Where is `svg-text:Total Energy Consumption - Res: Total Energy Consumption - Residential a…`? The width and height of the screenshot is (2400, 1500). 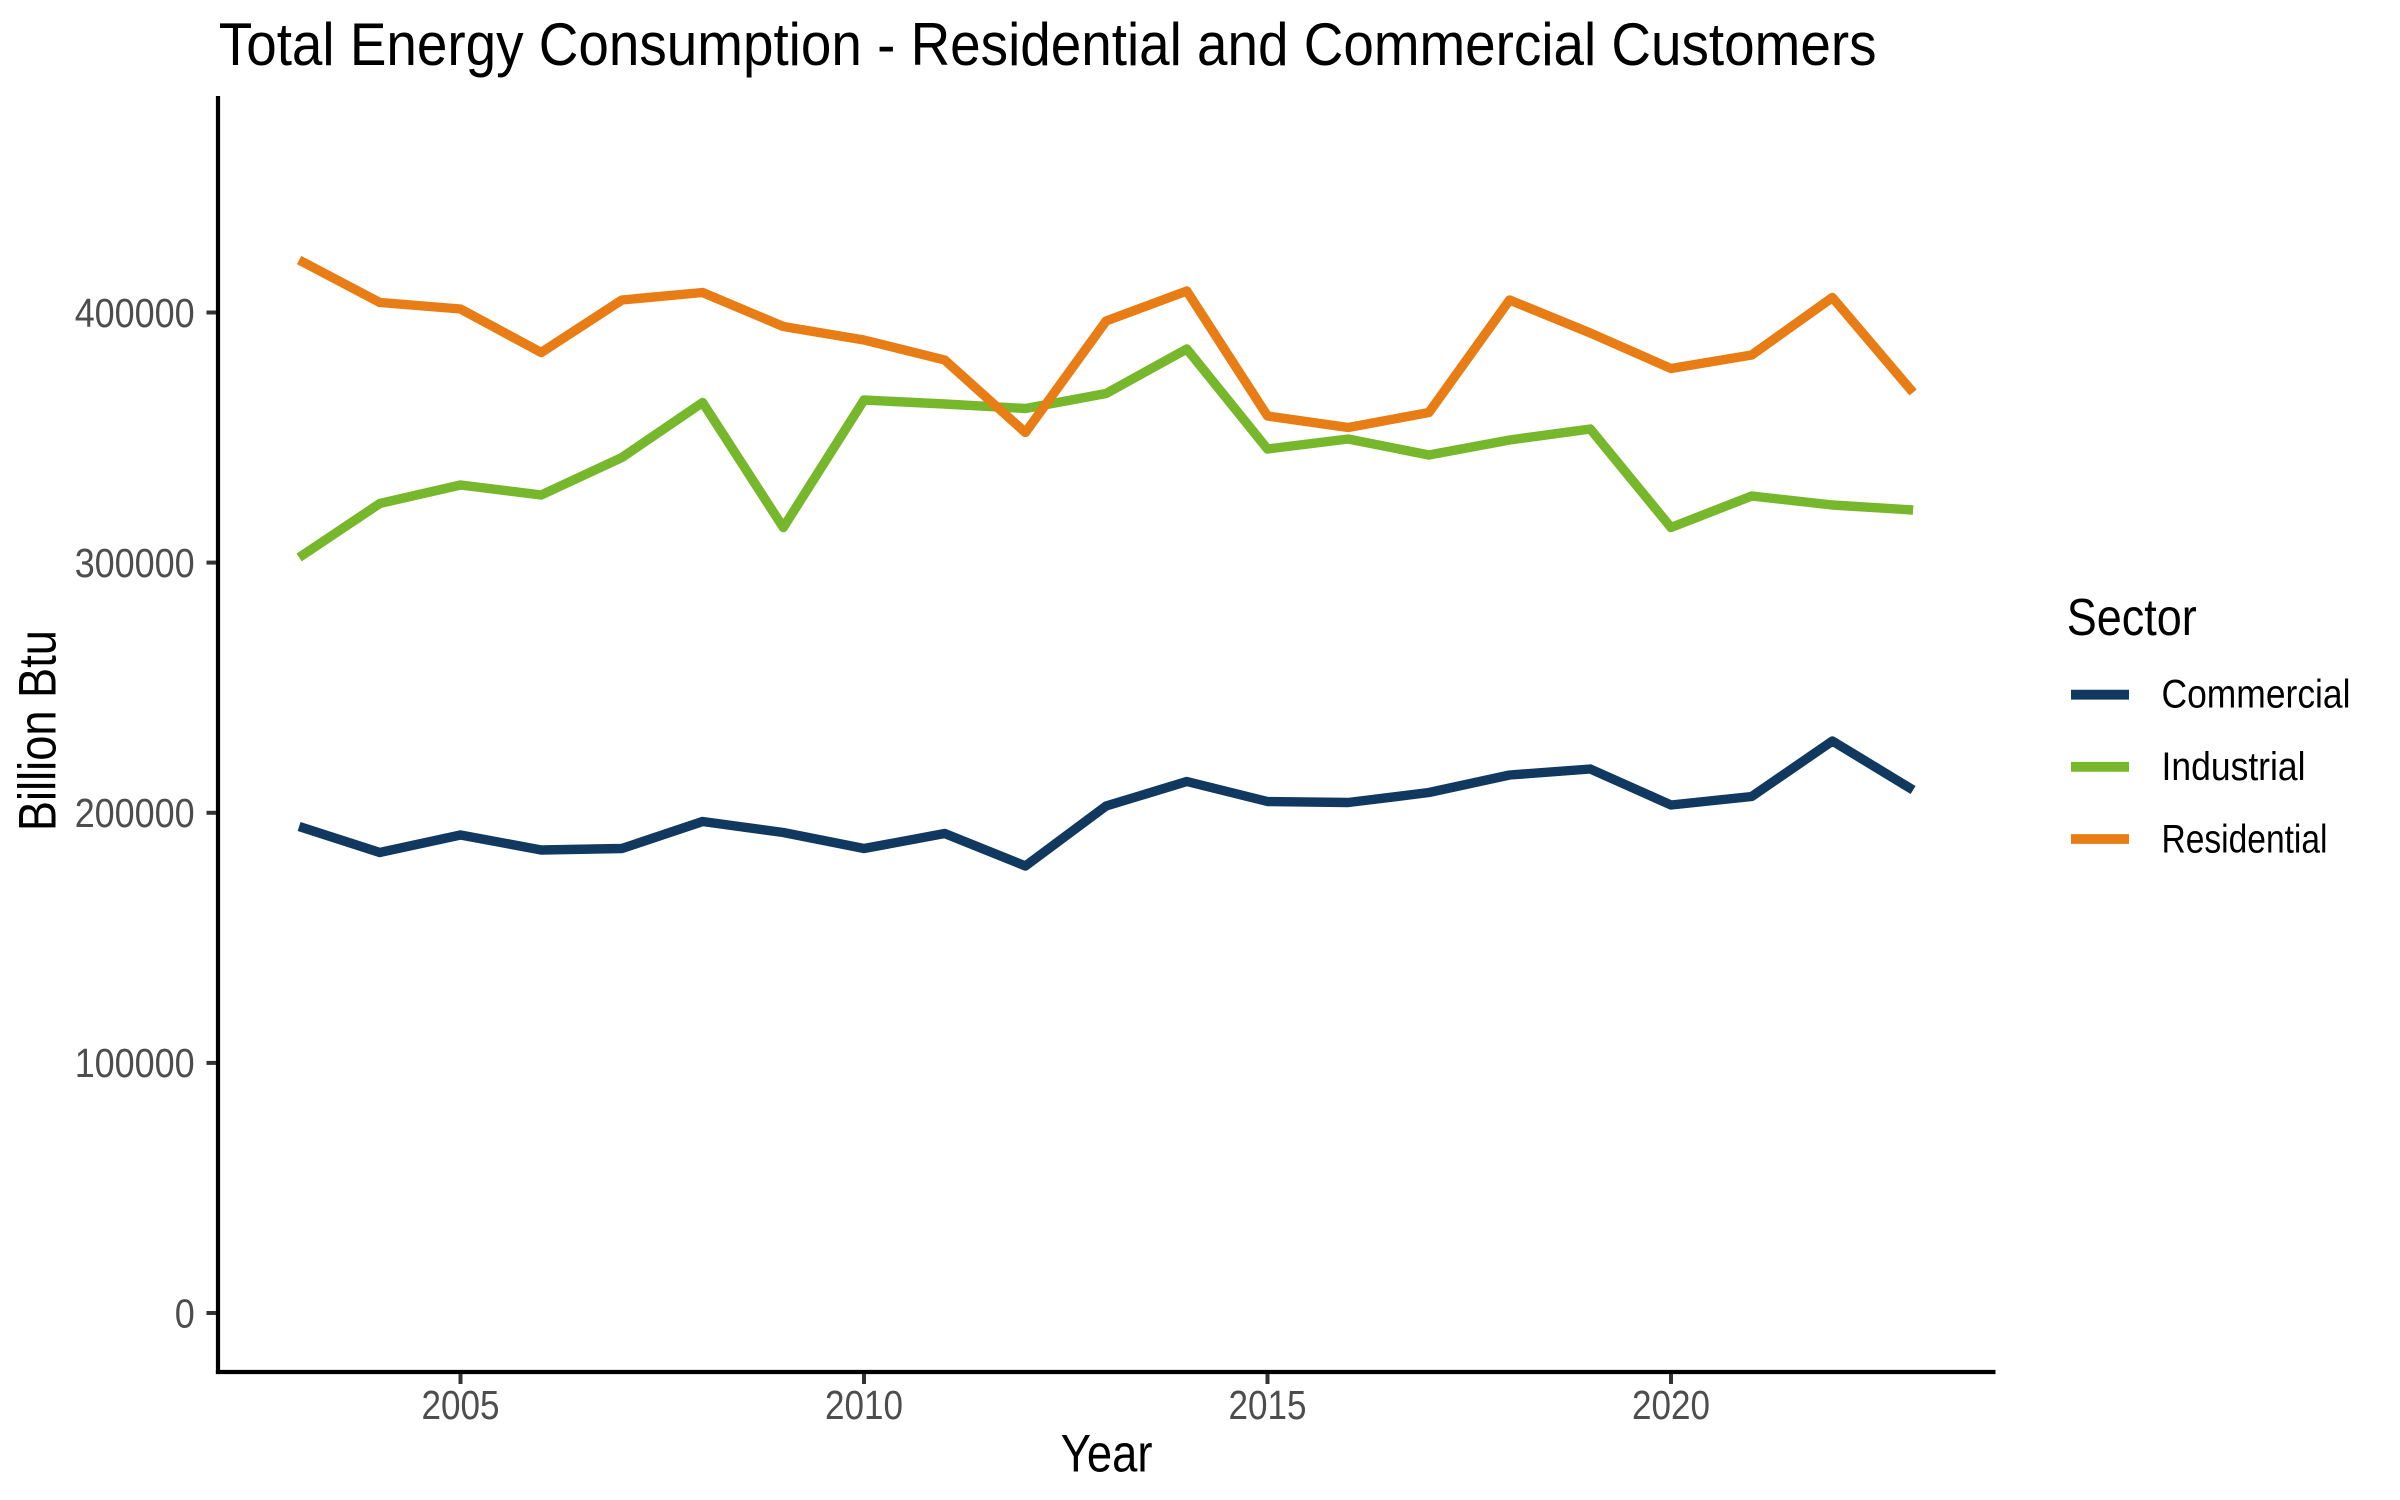
svg-text:Total Energy Consumption - Res: Total Energy Consumption - Residential a… is located at coordinates (1048, 44).